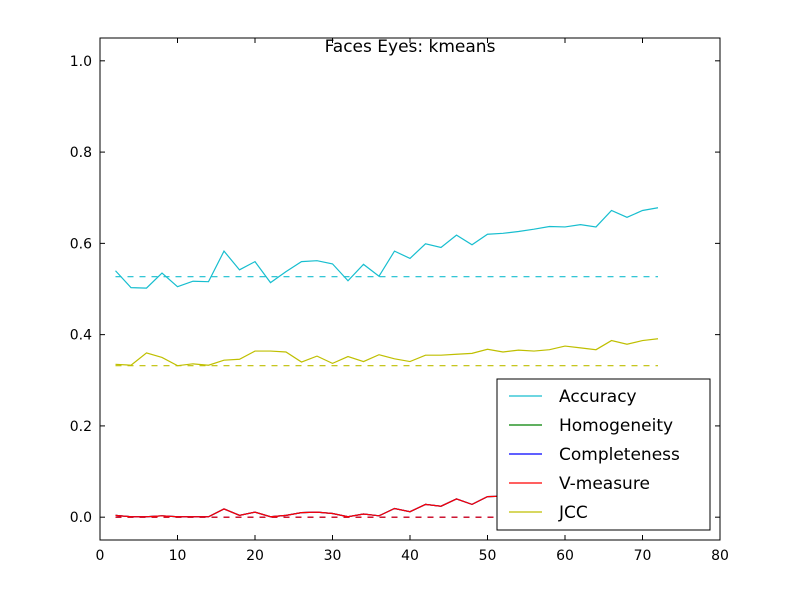 The width and height of the screenshot is (800, 600). What do you see at coordinates (488, 556) in the screenshot?
I see `x-tick-label: 50` at bounding box center [488, 556].